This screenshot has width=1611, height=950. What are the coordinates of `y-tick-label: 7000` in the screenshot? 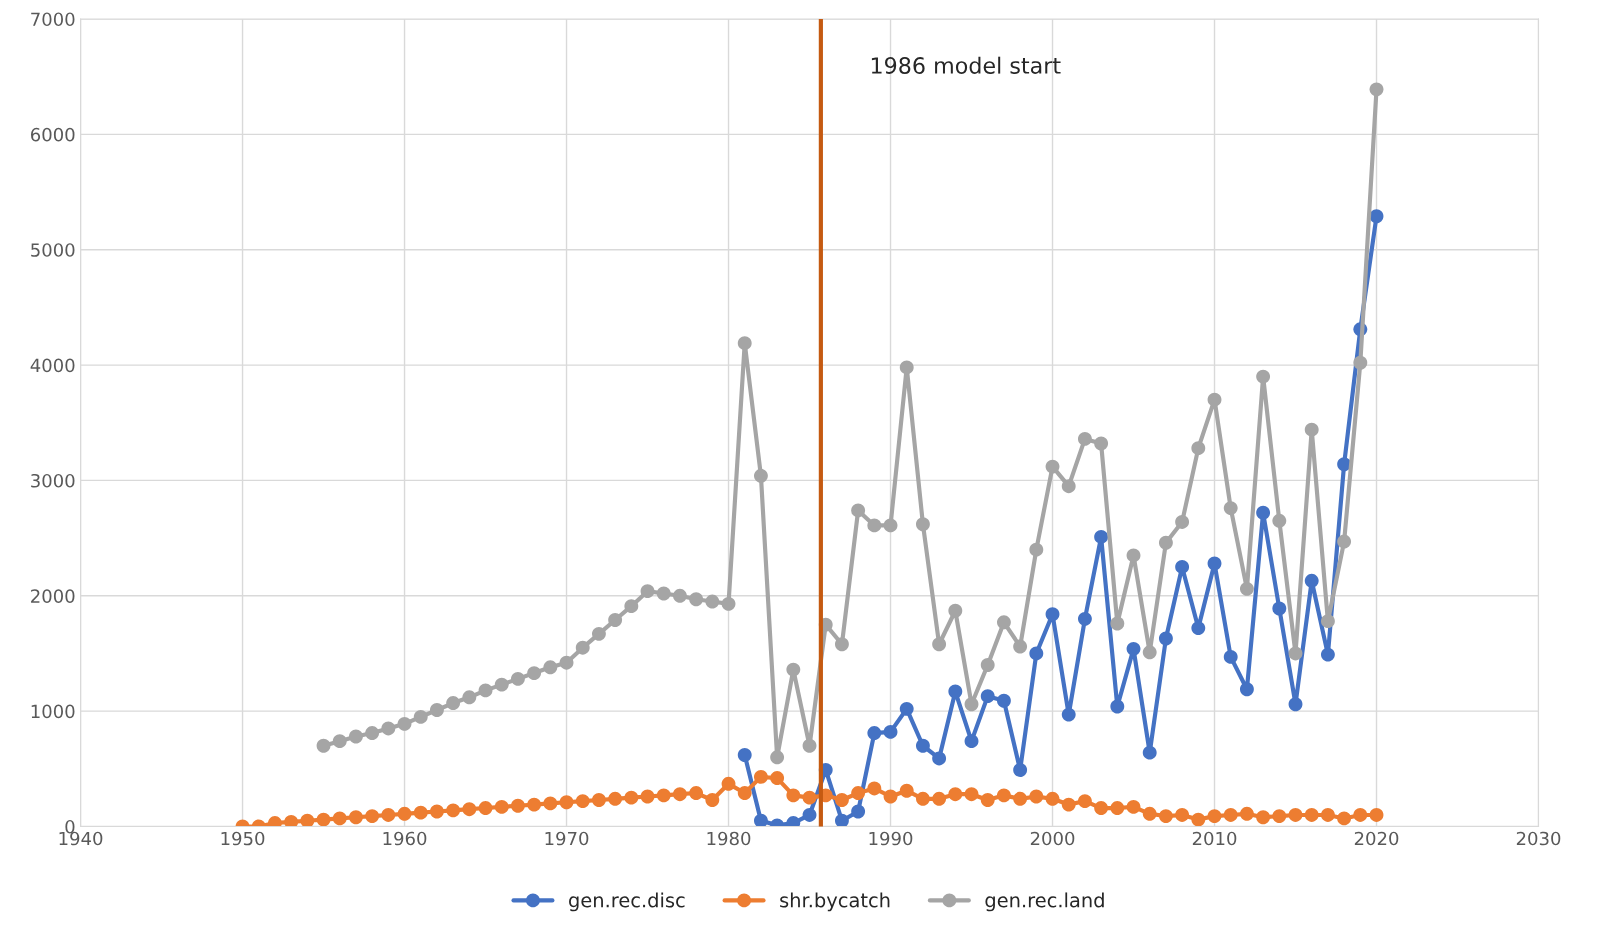 It's located at (53, 19).